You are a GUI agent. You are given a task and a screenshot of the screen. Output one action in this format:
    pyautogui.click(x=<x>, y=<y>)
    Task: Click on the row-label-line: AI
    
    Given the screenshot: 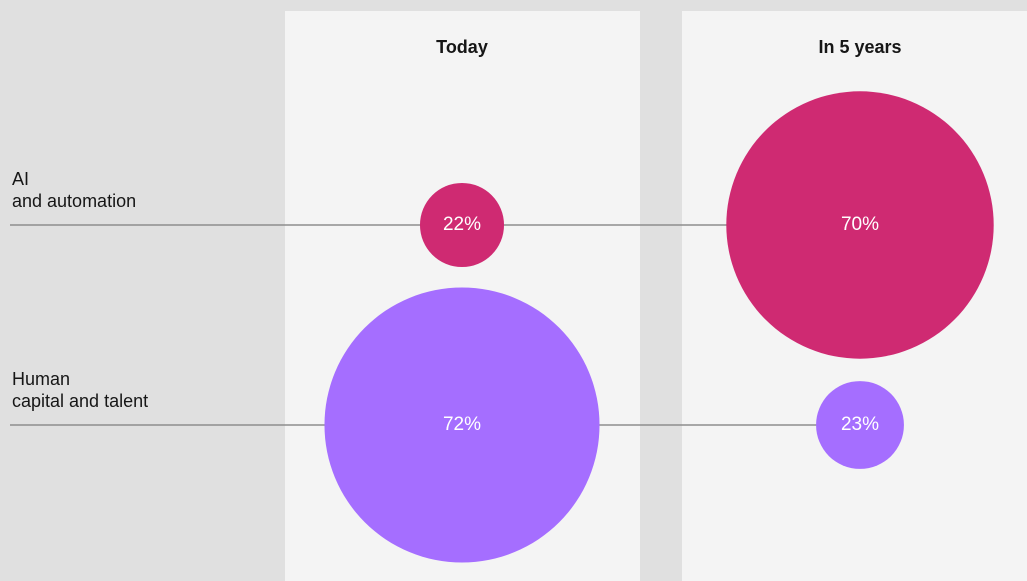 What is the action you would take?
    pyautogui.click(x=20, y=179)
    